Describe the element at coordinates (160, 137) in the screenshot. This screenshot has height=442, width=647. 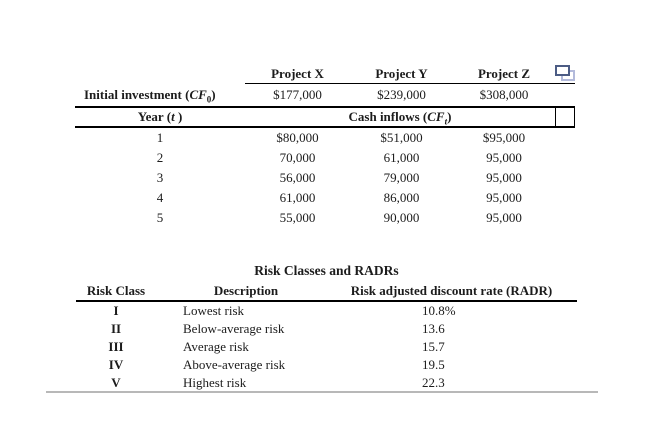
I see `cell-year: 1` at that location.